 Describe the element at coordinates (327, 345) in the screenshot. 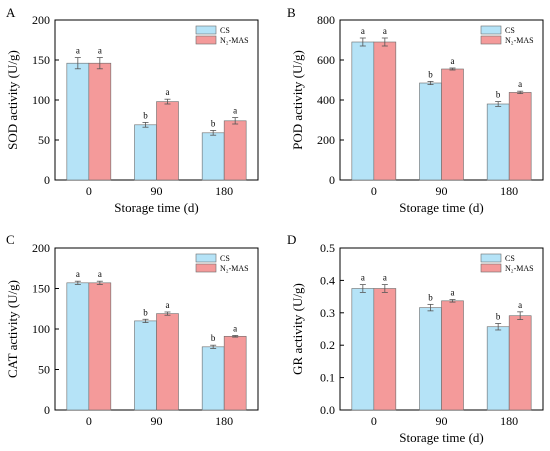

I see `y-tick-label: 0.2` at that location.